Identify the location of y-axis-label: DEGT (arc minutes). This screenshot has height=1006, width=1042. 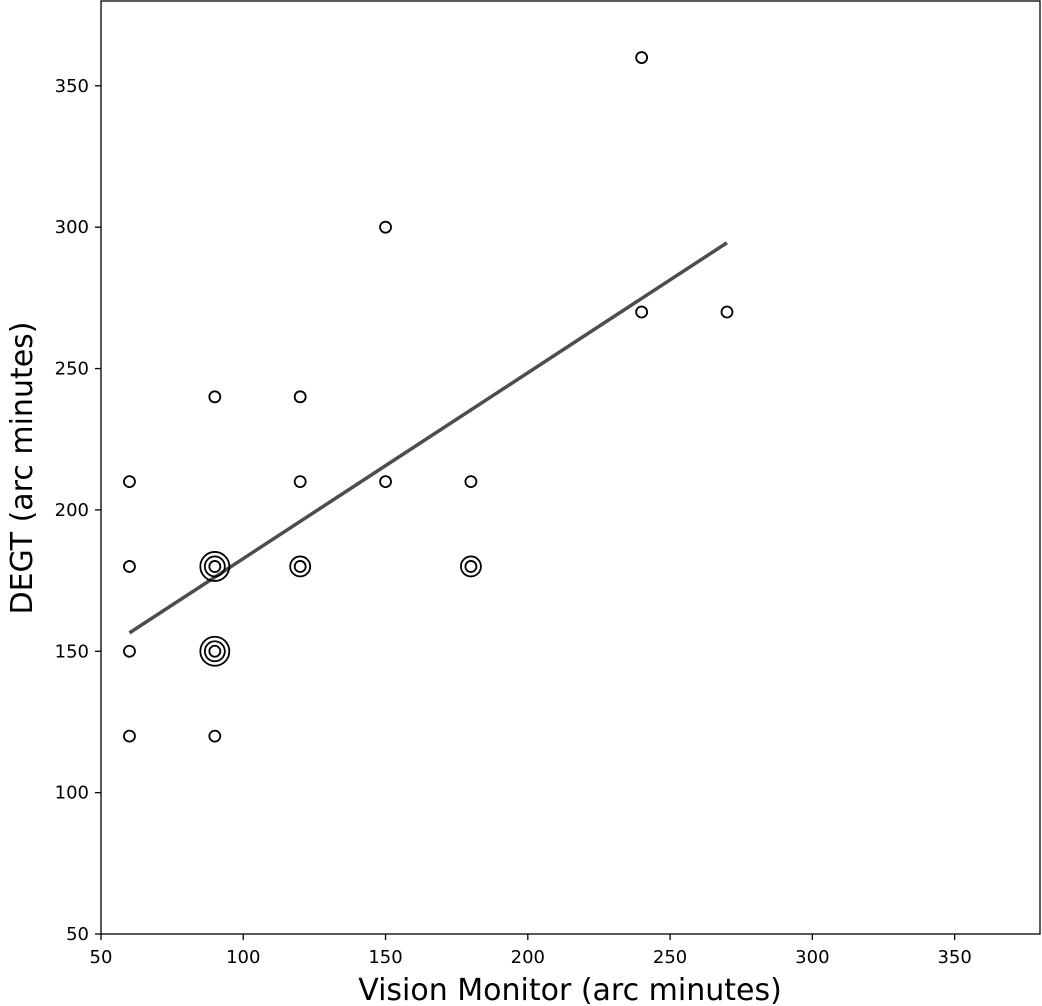
(22, 467).